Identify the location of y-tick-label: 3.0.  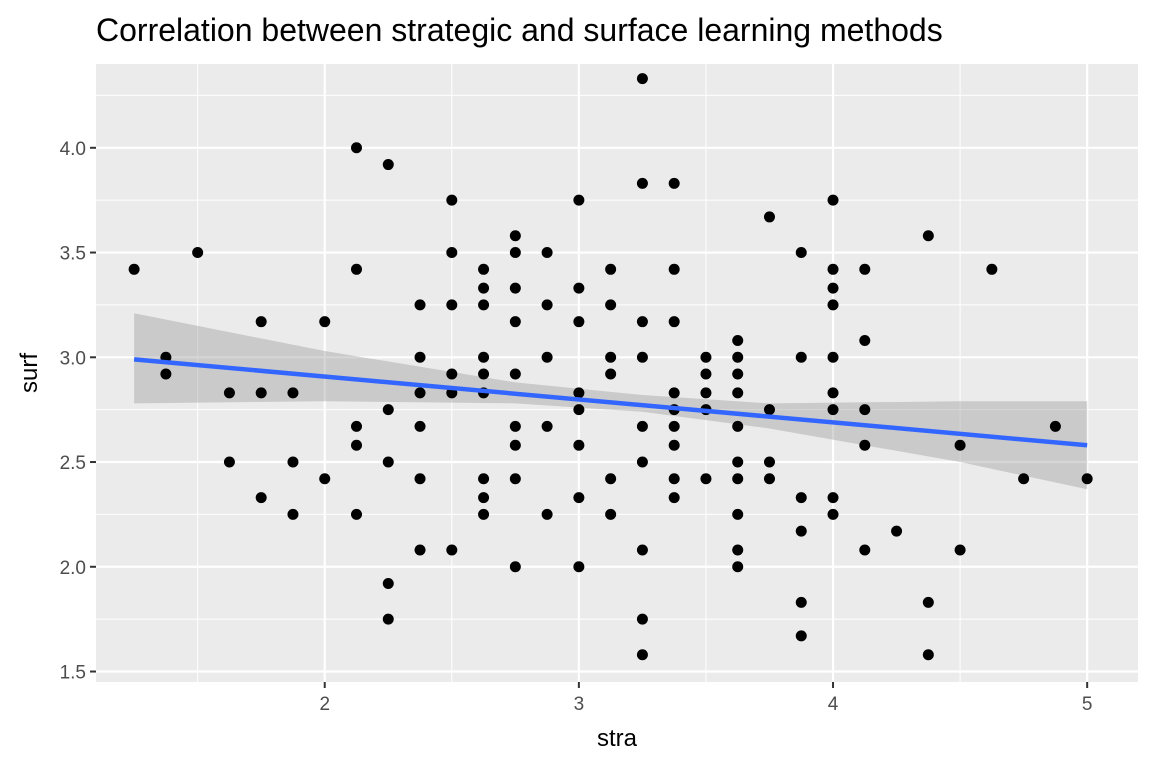
(73, 358).